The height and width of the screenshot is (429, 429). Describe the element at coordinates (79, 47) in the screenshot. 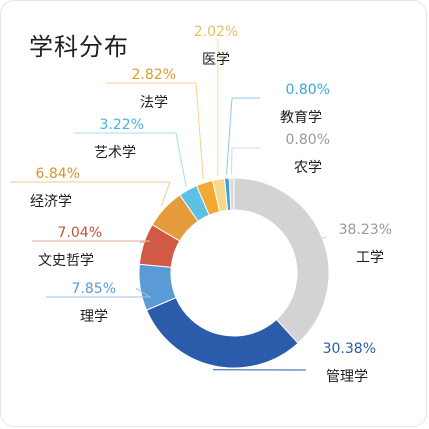

I see `chart-title: 学科分布` at that location.